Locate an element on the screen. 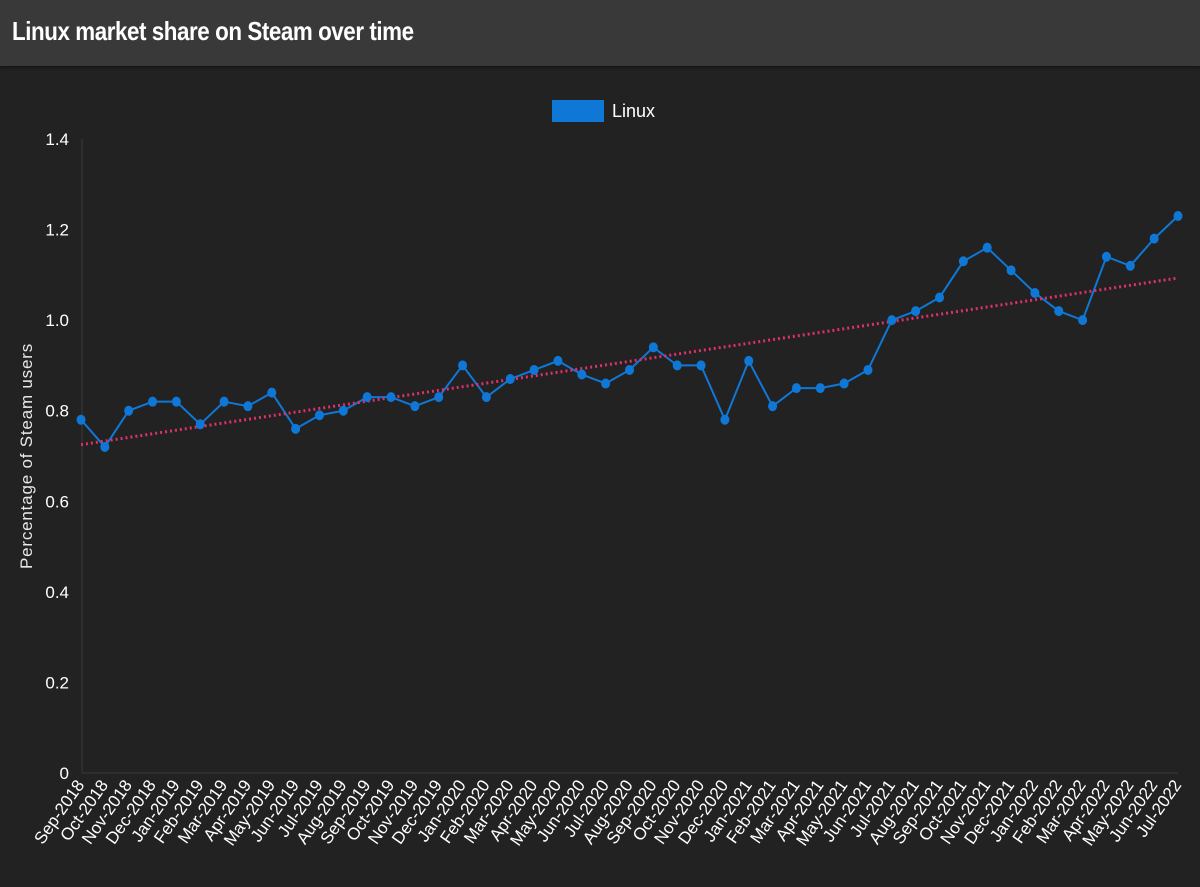 The height and width of the screenshot is (887, 1200). header-bar: Linux market share on Steam over time is located at coordinates (600, 33).